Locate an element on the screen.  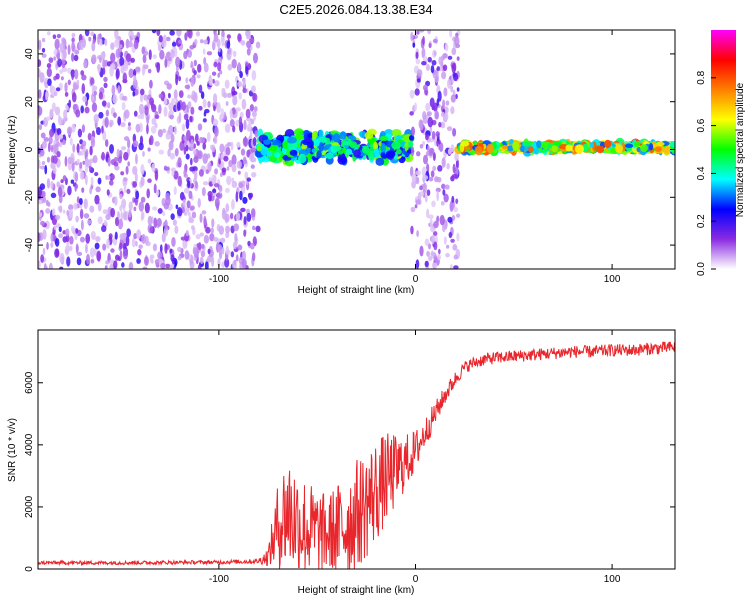
snr-y-label: SNR (10 * v/v) is located at coordinates (12, 450).